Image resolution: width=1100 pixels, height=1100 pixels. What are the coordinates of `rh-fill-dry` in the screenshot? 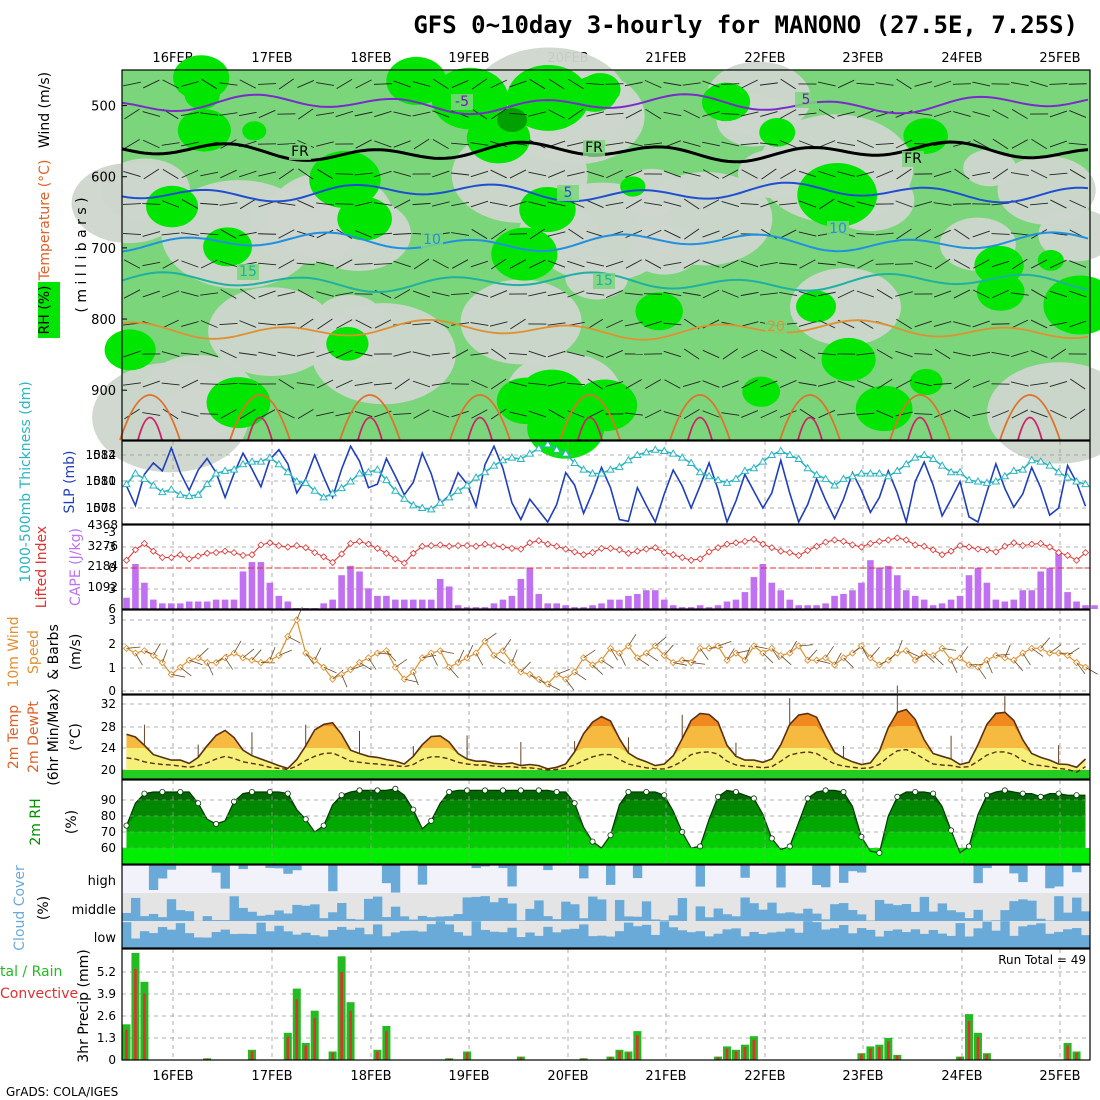 It's located at (845, 307).